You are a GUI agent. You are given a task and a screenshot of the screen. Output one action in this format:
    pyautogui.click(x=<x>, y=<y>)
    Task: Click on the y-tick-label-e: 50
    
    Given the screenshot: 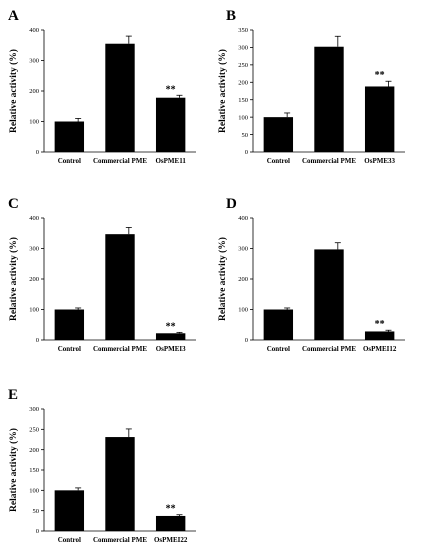 What is the action you would take?
    pyautogui.click(x=36, y=511)
    